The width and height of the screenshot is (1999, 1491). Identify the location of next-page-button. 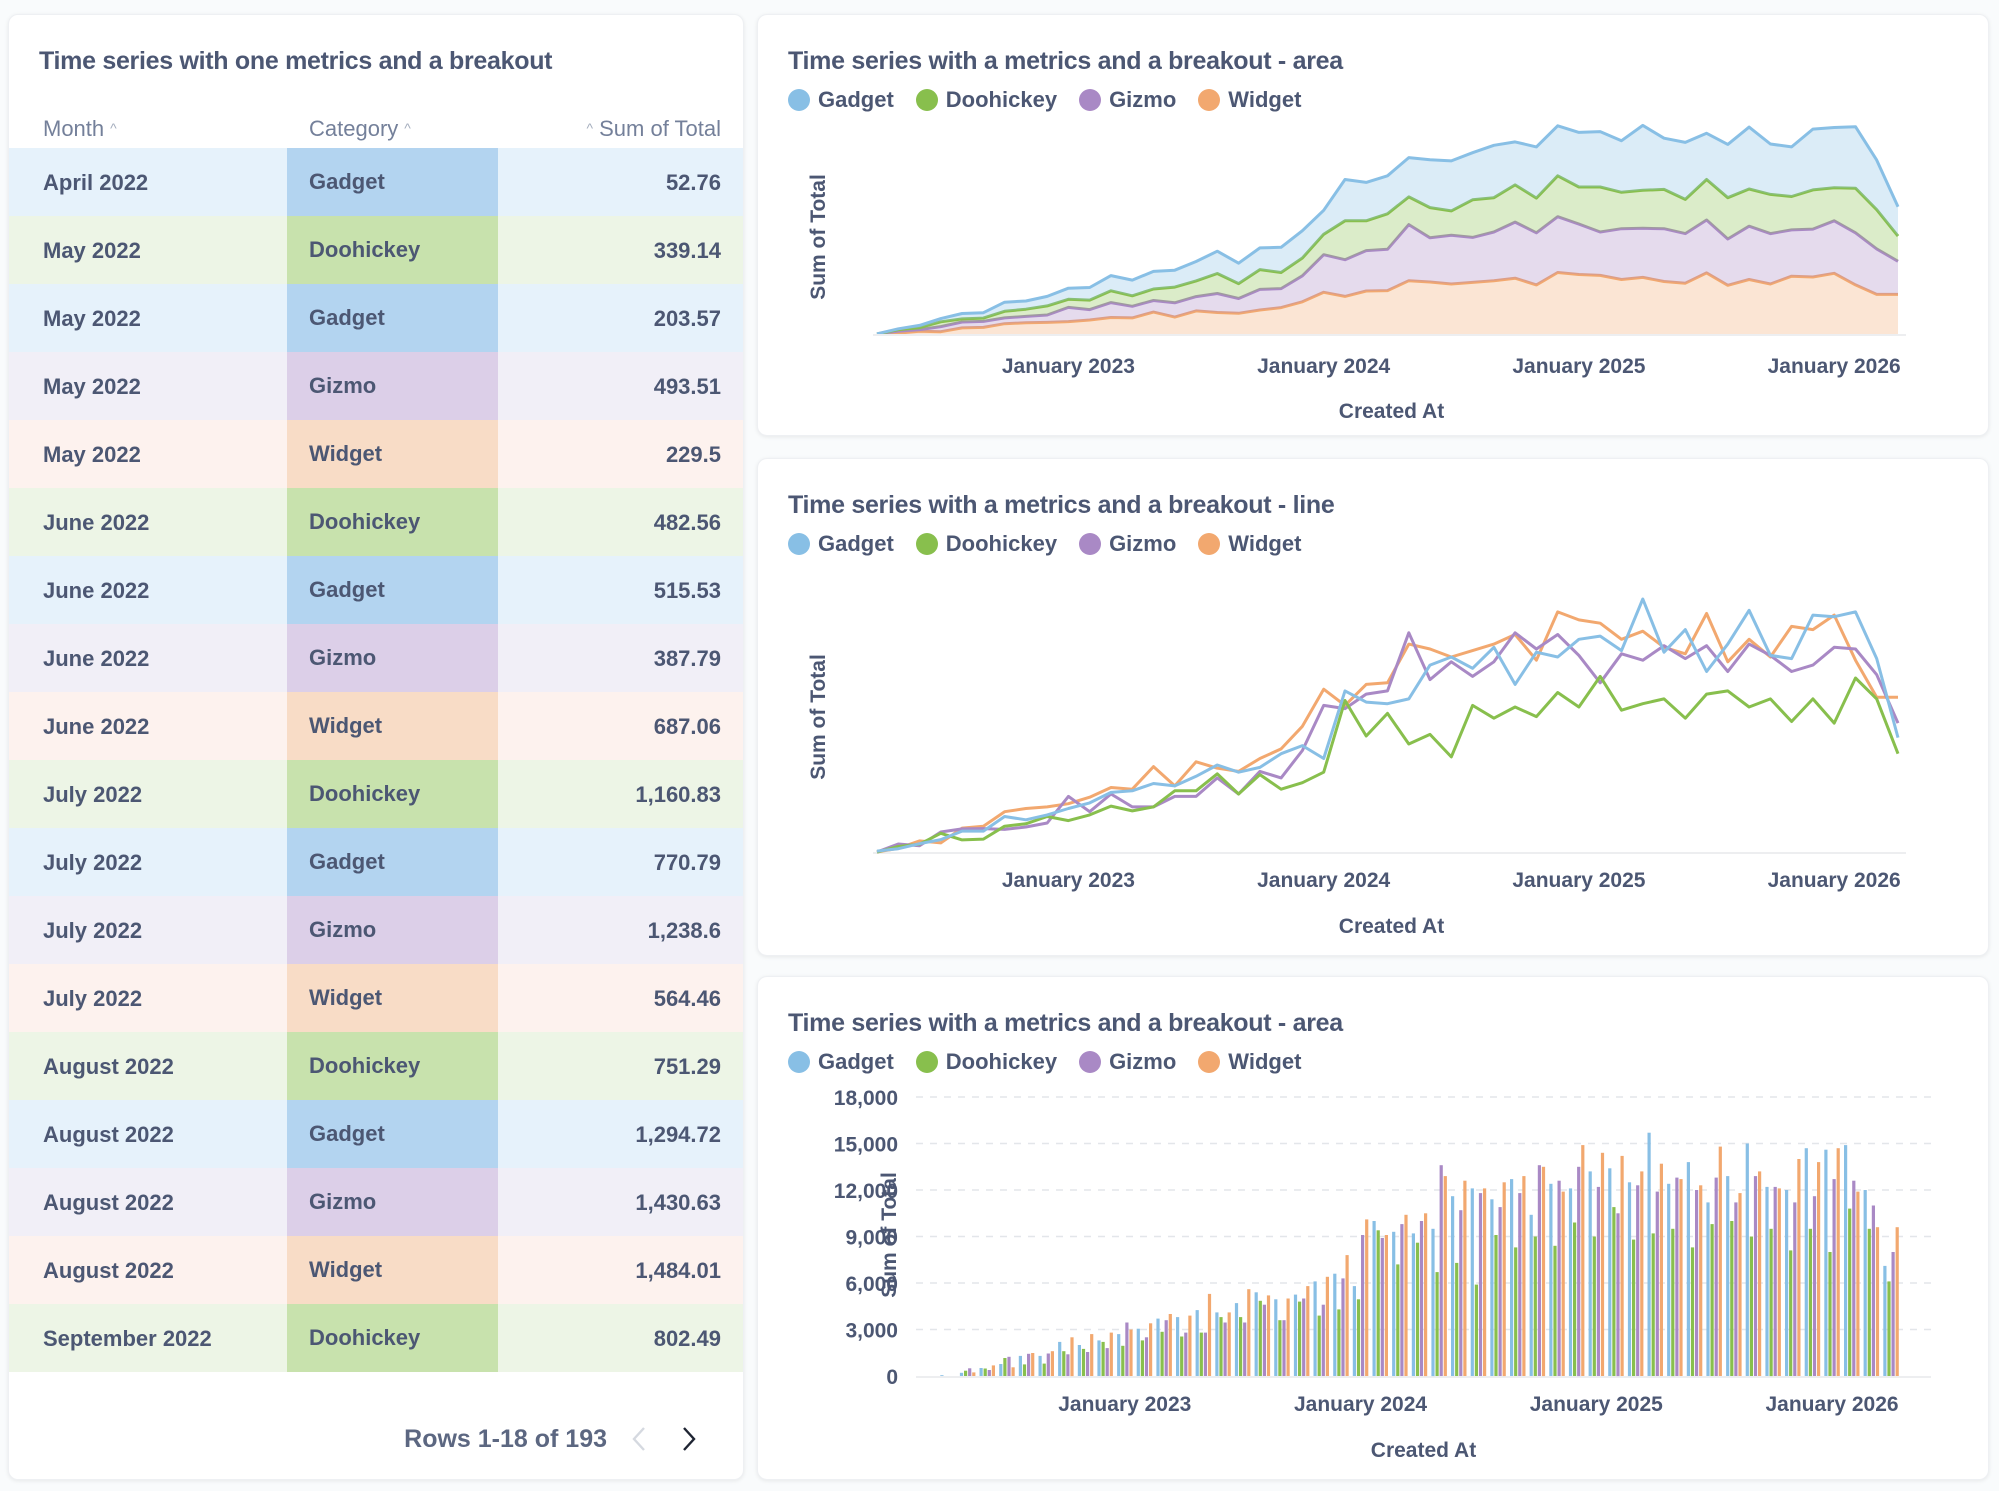
(689, 1439).